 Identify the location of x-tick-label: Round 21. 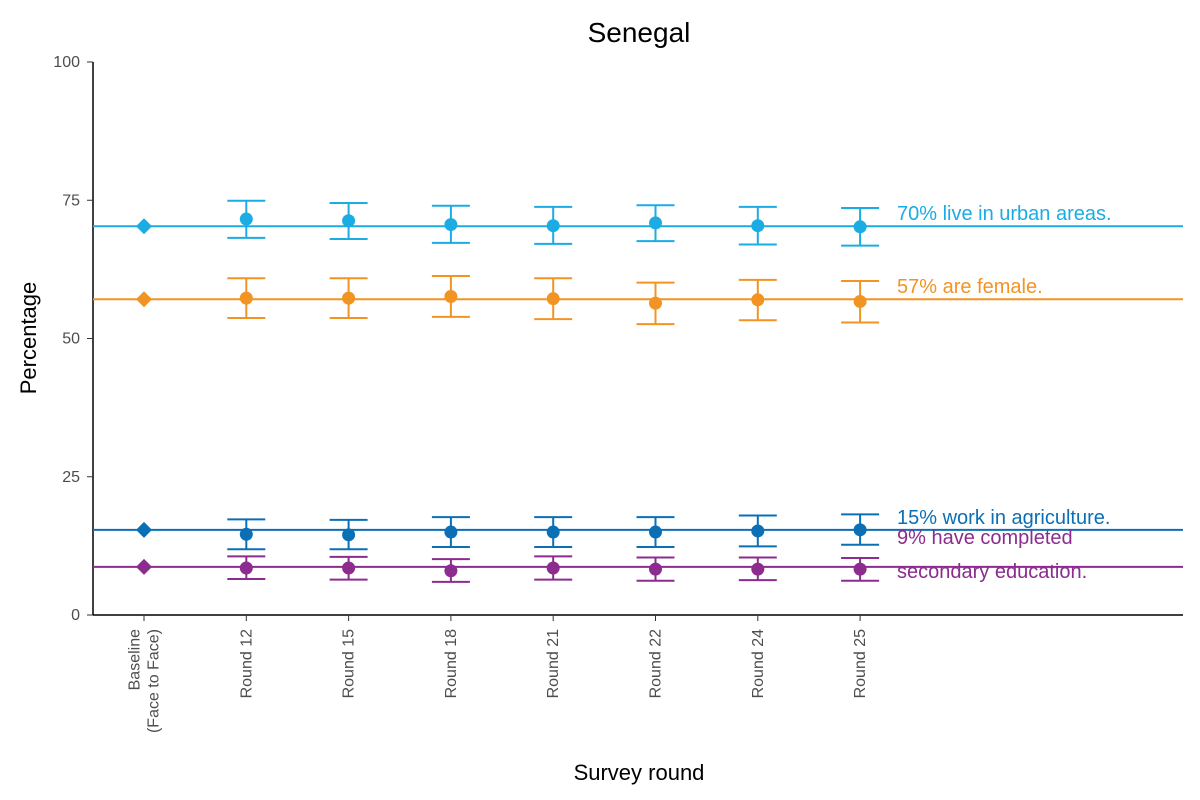
(553, 663).